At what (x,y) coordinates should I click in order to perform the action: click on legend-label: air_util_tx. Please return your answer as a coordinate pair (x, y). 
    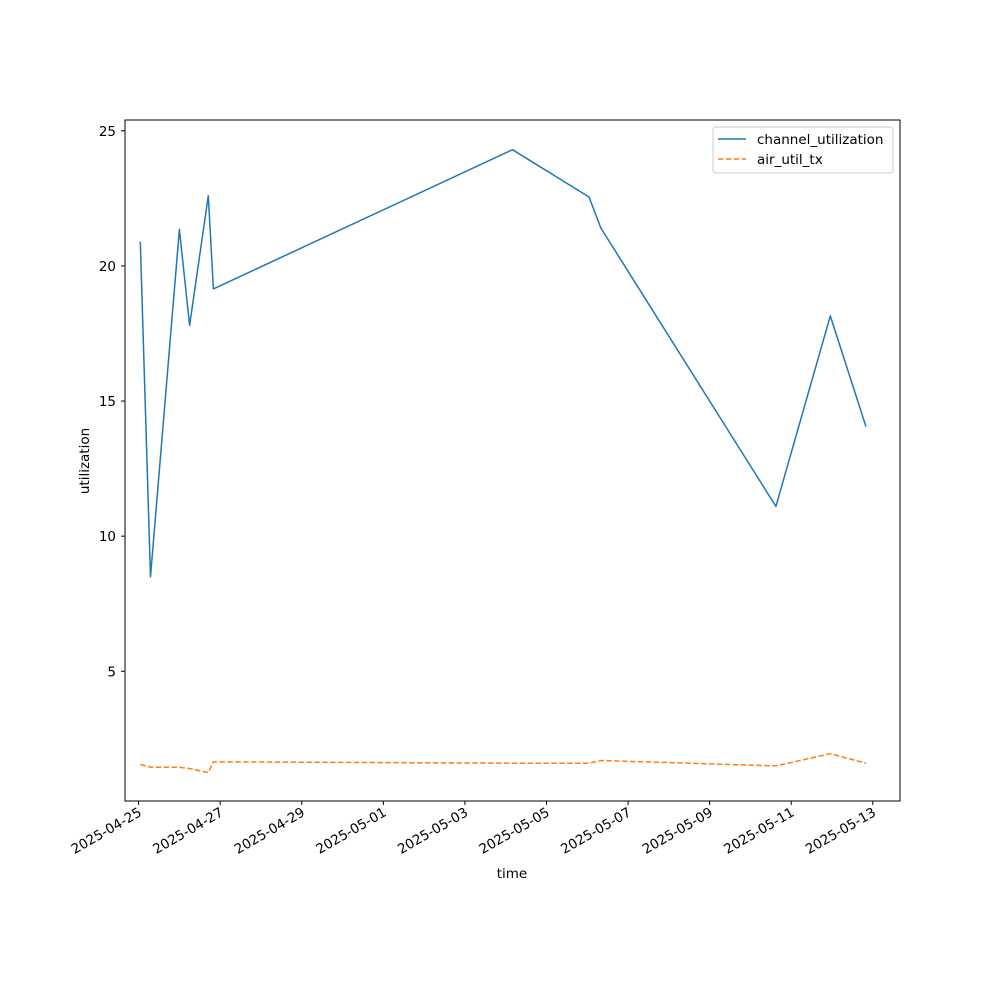
    Looking at the image, I should click on (790, 160).